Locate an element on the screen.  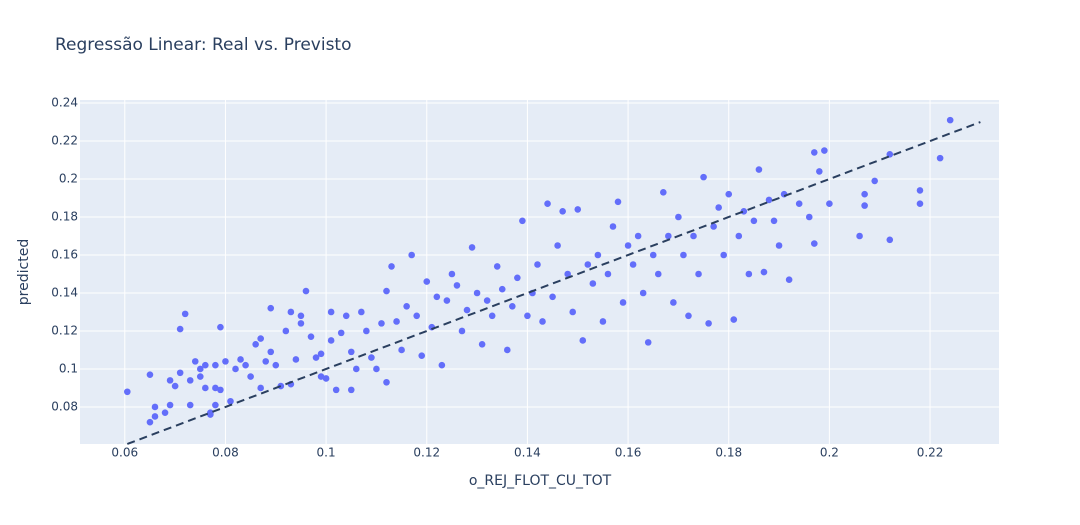
y-tick-label: 0.14 is located at coordinates (64, 292).